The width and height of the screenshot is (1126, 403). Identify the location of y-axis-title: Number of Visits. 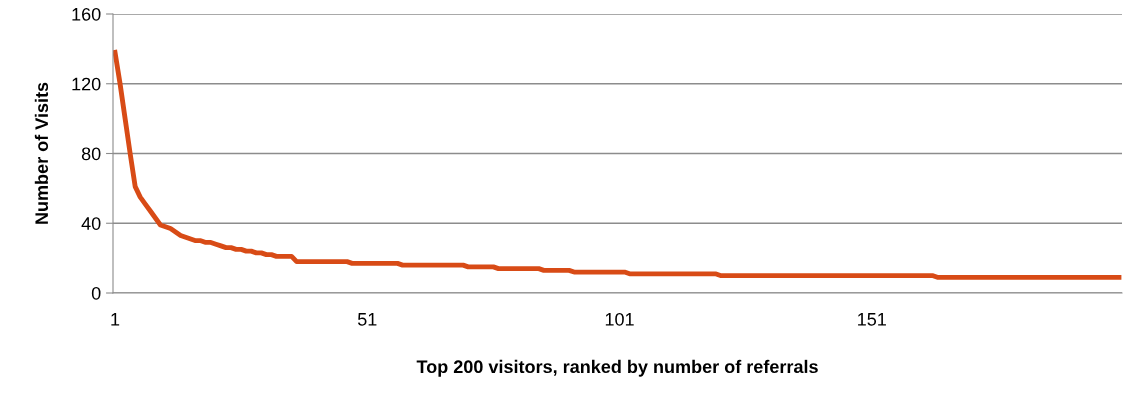
(41, 153).